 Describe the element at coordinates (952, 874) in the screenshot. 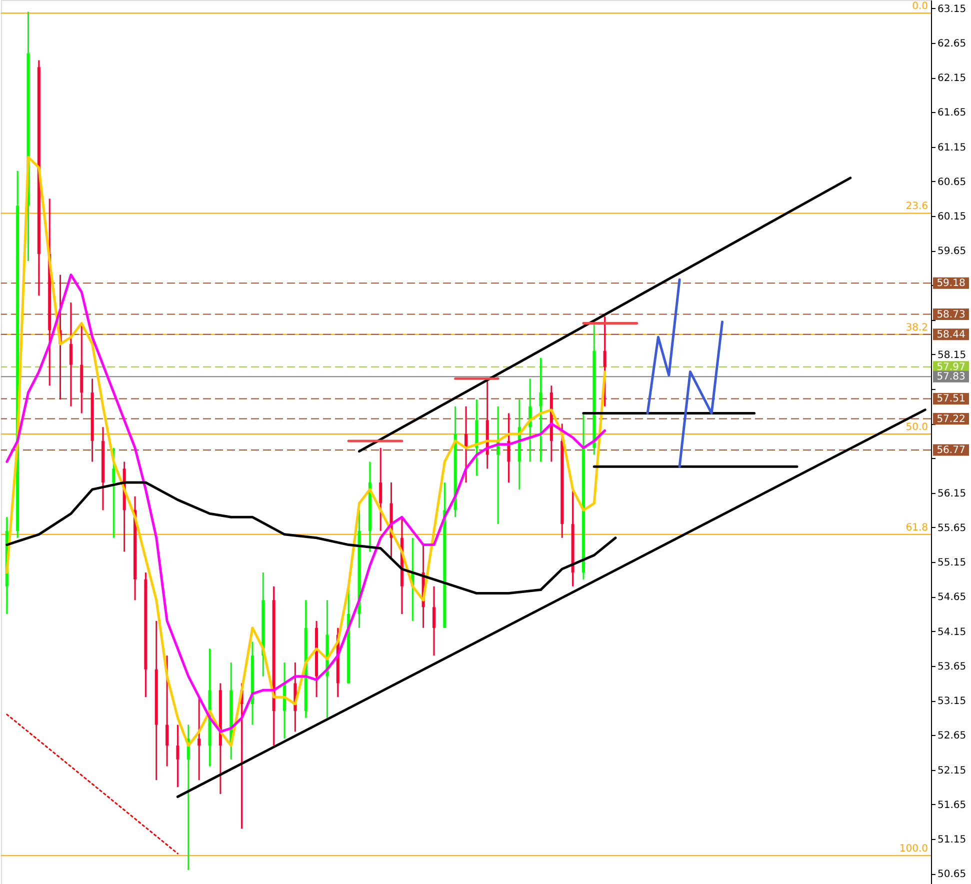

I see `y-tick-label: 50.65` at that location.